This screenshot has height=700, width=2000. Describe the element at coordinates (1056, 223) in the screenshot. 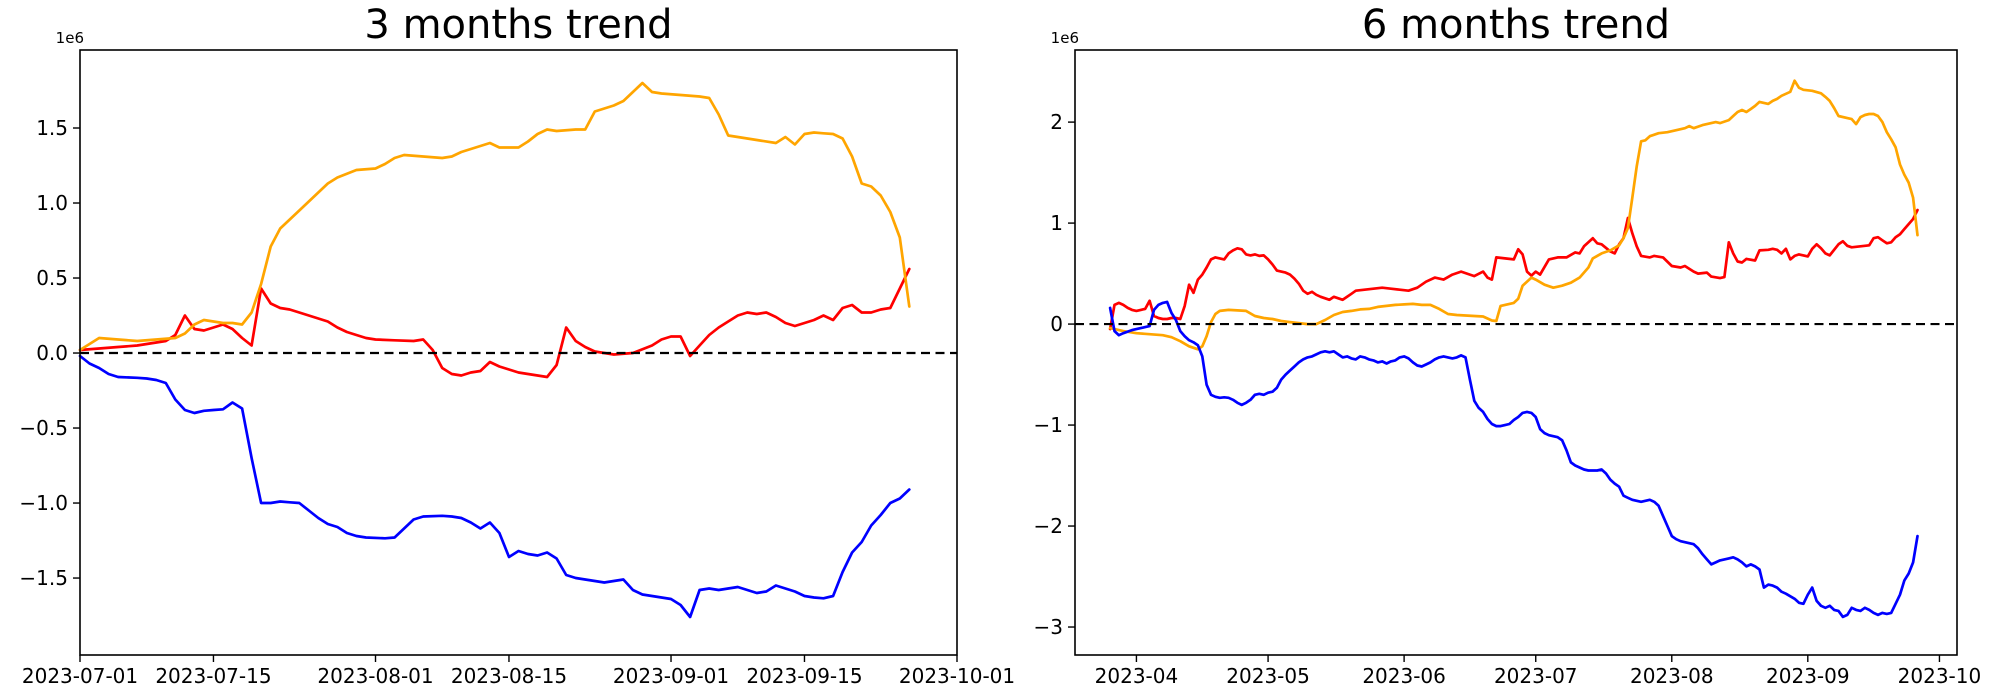

I see `y-tick-label: 1` at that location.